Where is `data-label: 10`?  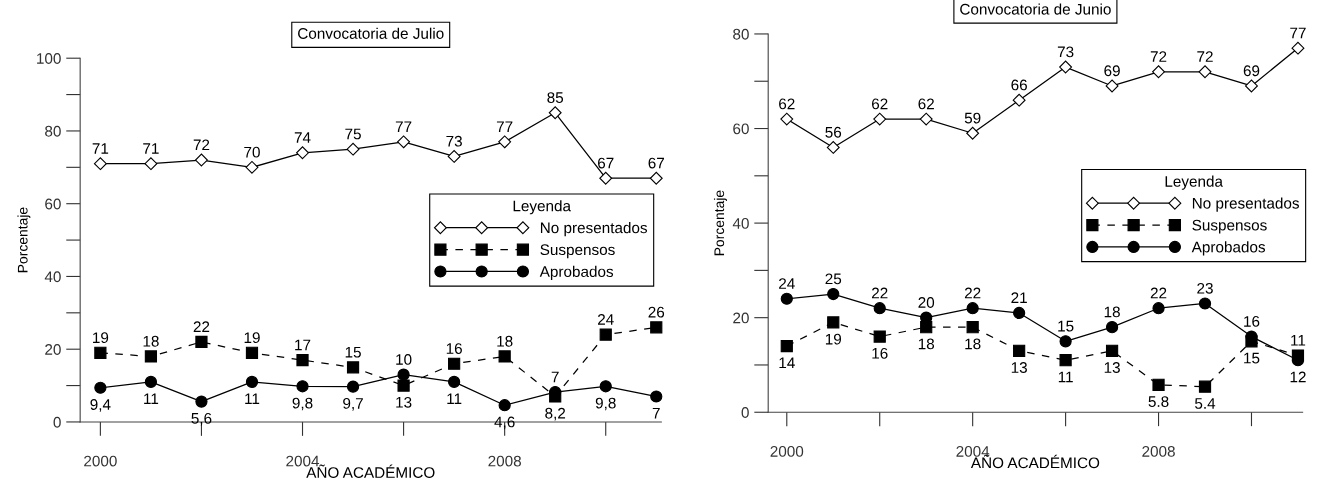 data-label: 10 is located at coordinates (404, 359).